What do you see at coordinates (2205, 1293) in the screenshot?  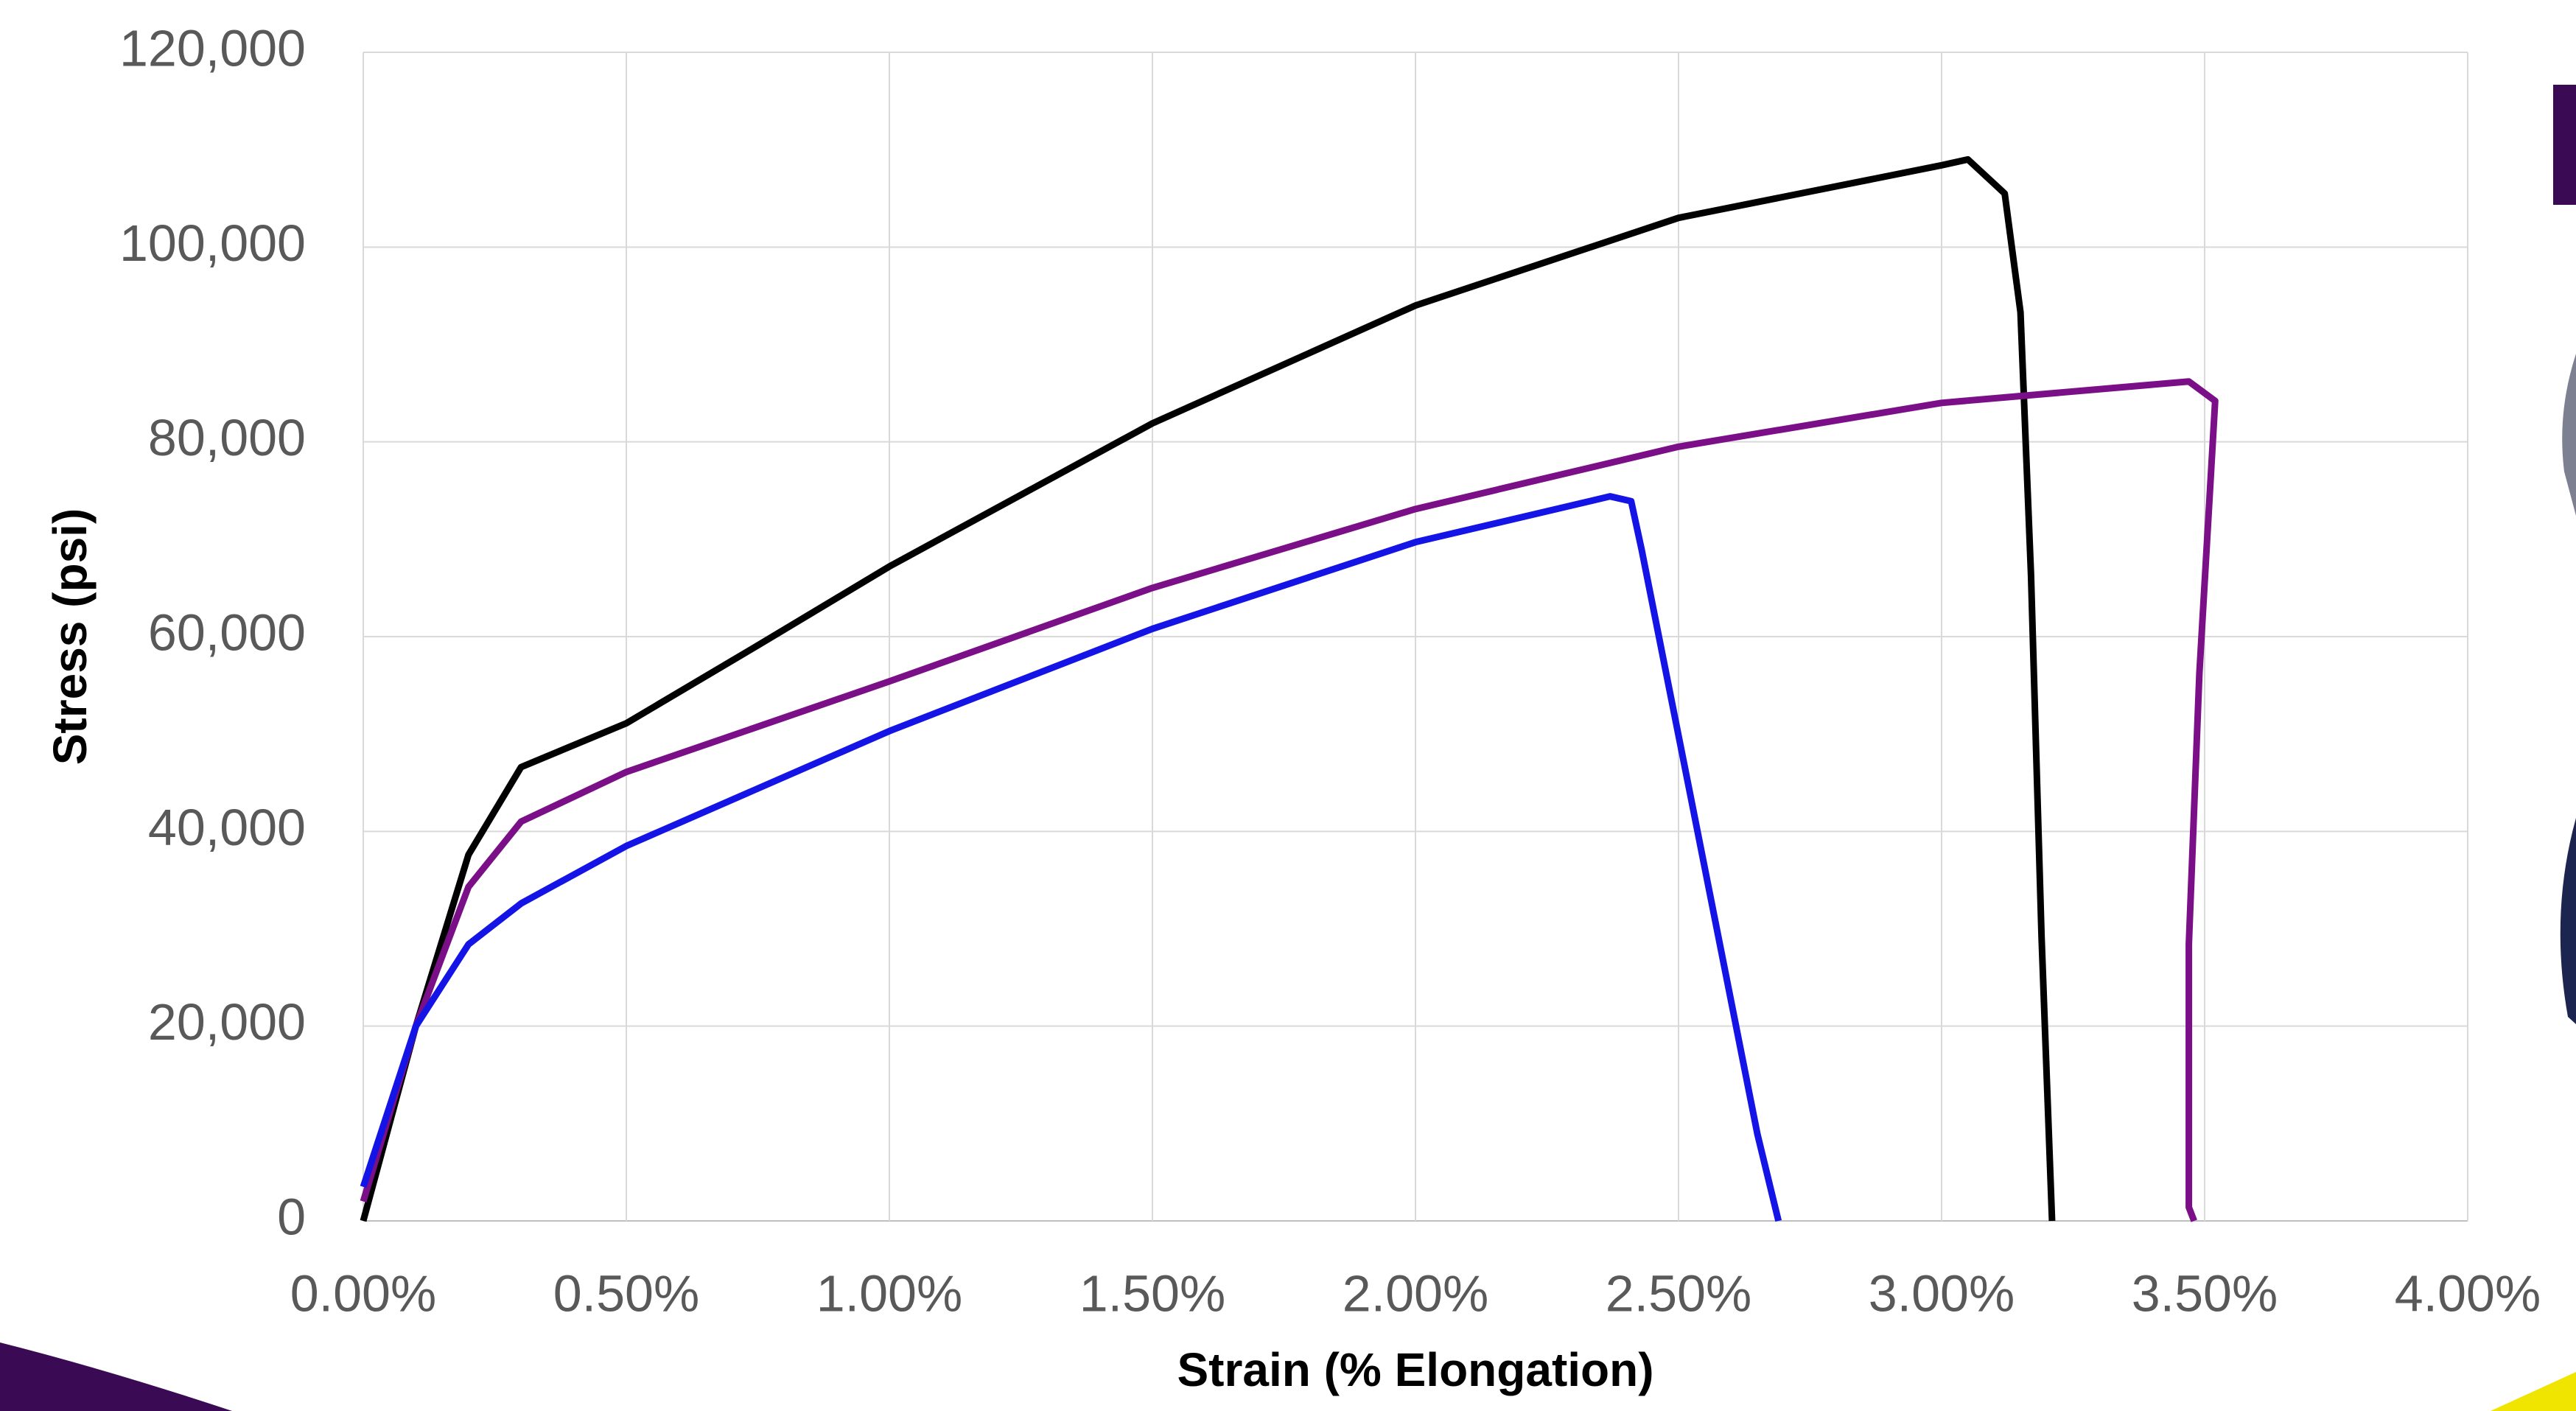 I see `x-tick-label: 3.50%` at bounding box center [2205, 1293].